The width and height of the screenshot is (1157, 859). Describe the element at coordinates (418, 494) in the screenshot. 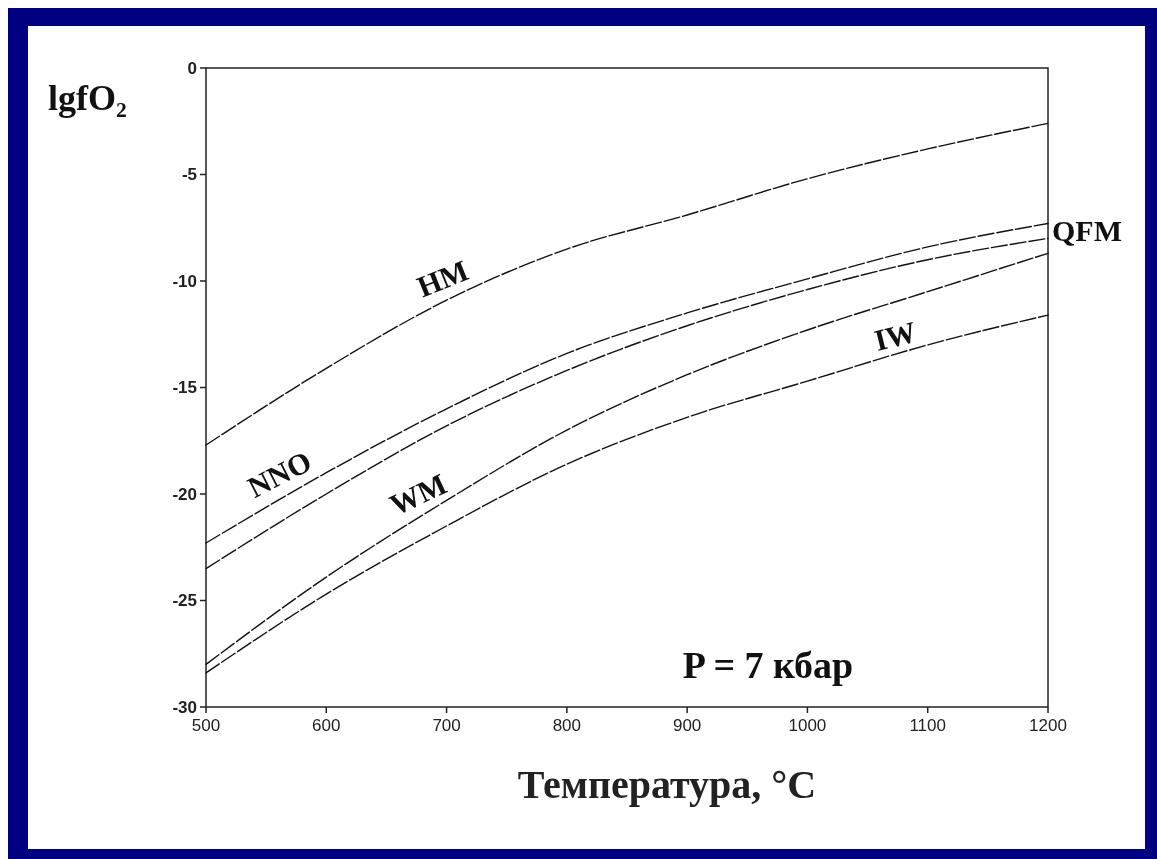

I see `text: WM` at that location.